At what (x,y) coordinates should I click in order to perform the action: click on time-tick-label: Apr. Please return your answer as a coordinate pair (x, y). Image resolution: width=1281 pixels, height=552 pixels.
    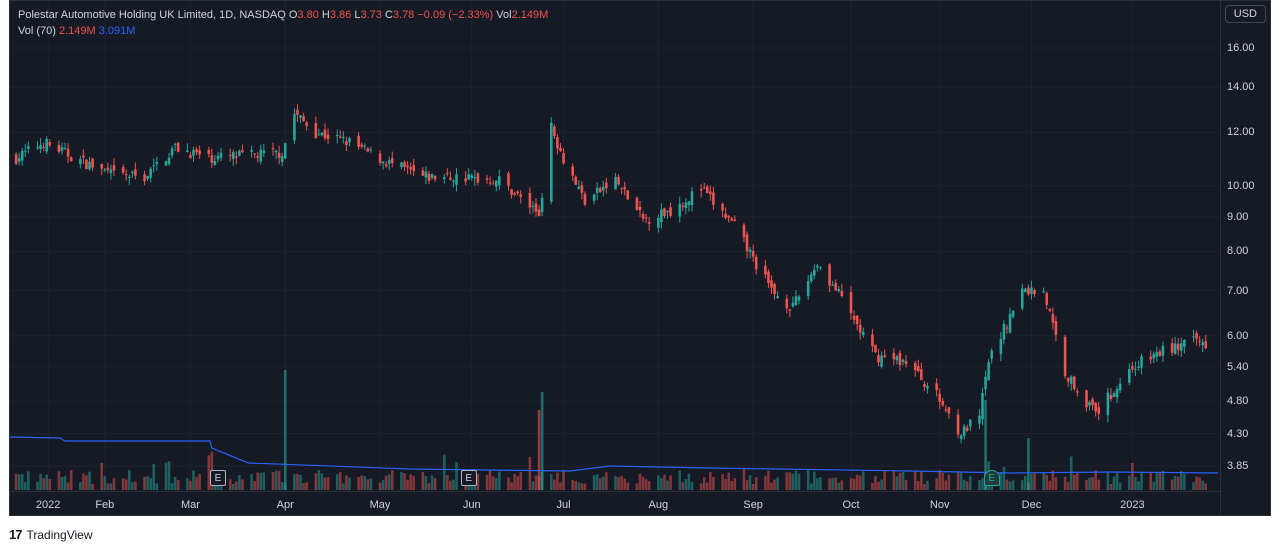
    Looking at the image, I should click on (285, 505).